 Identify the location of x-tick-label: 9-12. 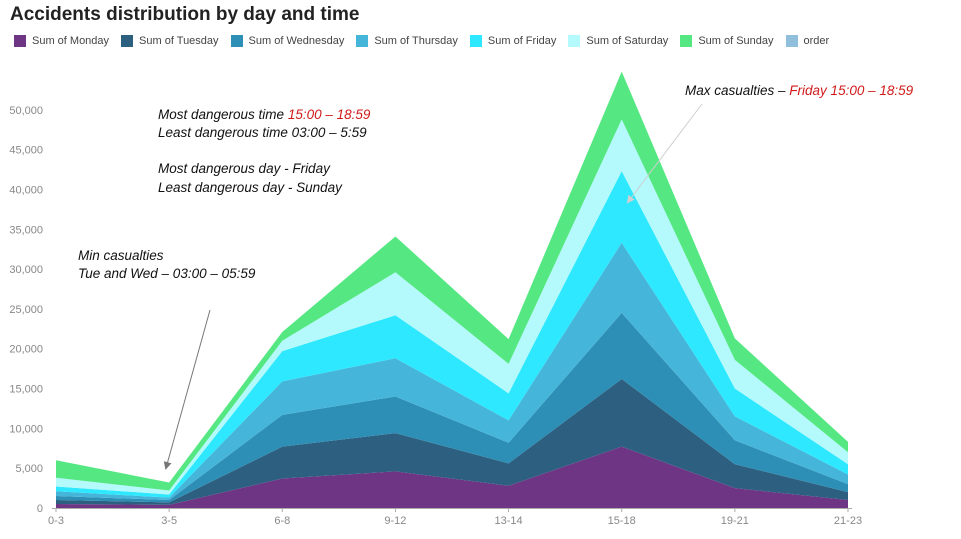
(395, 521).